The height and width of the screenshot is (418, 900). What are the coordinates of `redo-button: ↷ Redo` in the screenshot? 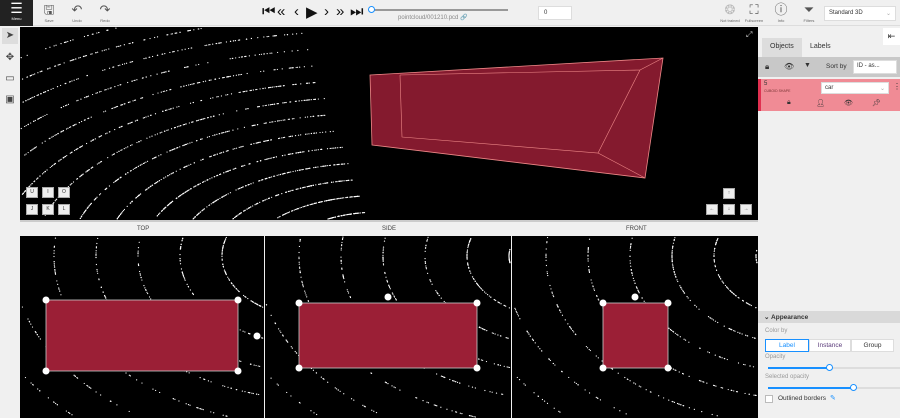 It's located at (105, 12).